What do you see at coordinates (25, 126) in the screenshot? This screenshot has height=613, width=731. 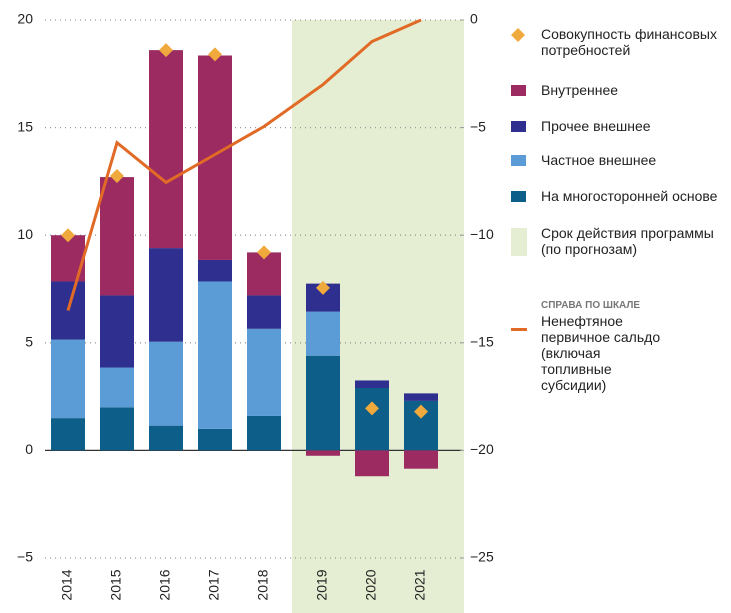 I see `y-tick-label: 15` at bounding box center [25, 126].